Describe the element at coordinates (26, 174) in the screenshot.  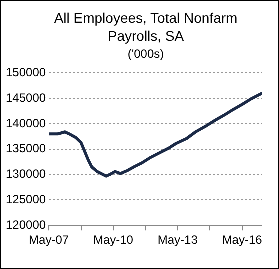
I see `y-tick-label: 130000` at that location.